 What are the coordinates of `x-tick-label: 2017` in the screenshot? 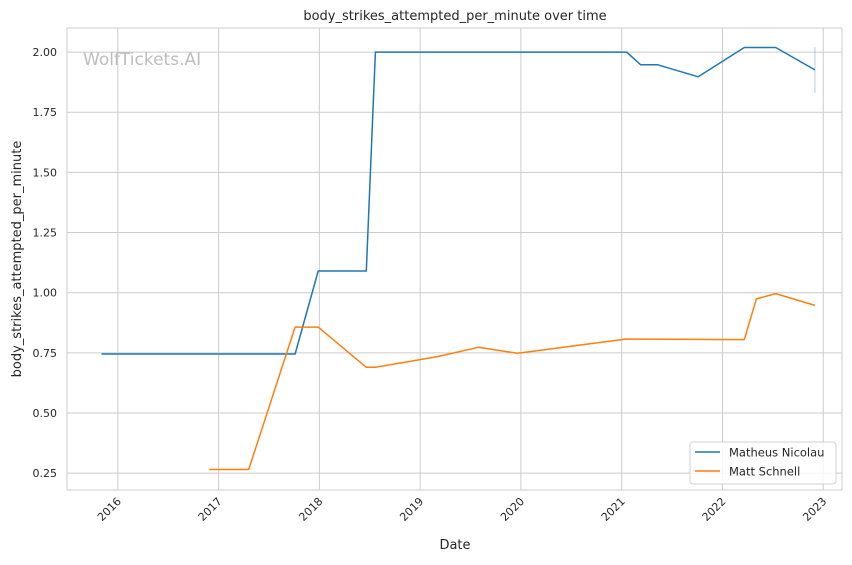 It's located at (210, 509).